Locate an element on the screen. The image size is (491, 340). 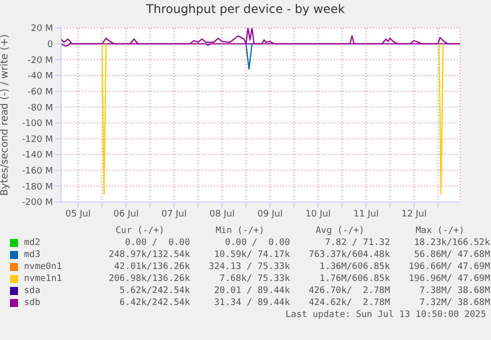
text: Last update: Sun Jul 13 10:50:00 2025 is located at coordinates (385, 315).